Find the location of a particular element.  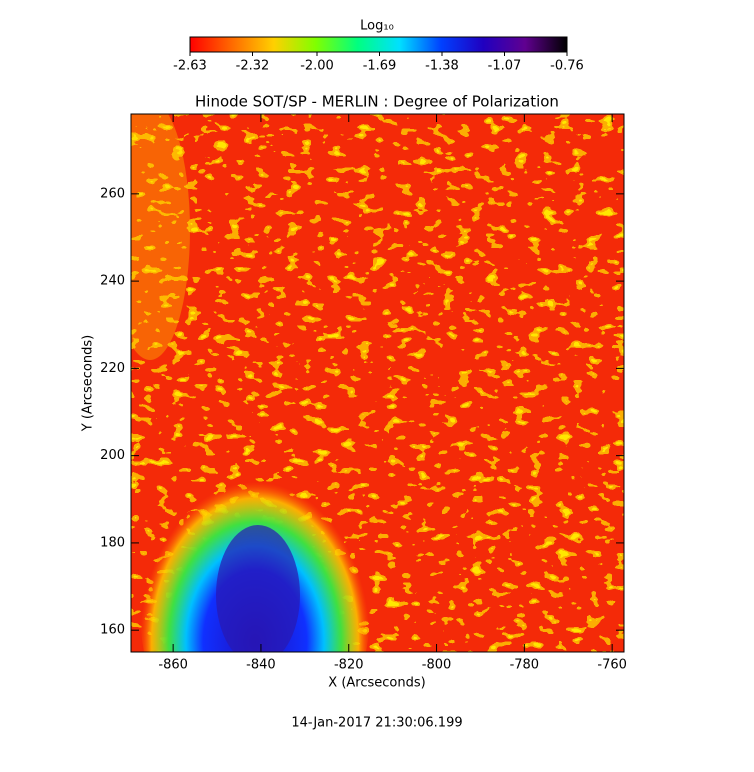

x-tick-label: -840 is located at coordinates (261, 665).